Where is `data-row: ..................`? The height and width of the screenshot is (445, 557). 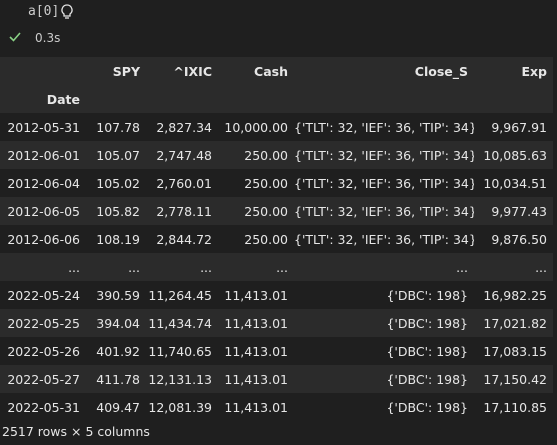 data-row: .................. is located at coordinates (276, 267).